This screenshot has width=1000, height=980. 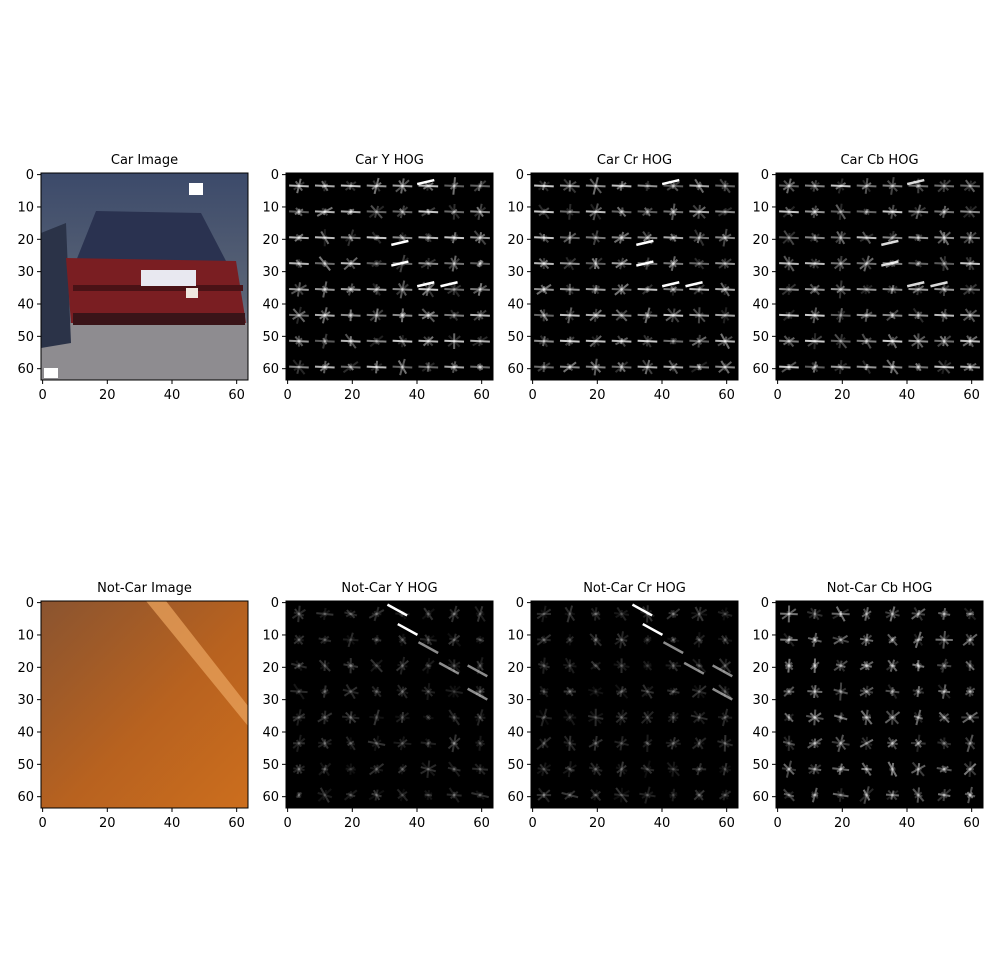 What do you see at coordinates (670, 182) in the screenshot?
I see `hog-edge-stroke` at bounding box center [670, 182].